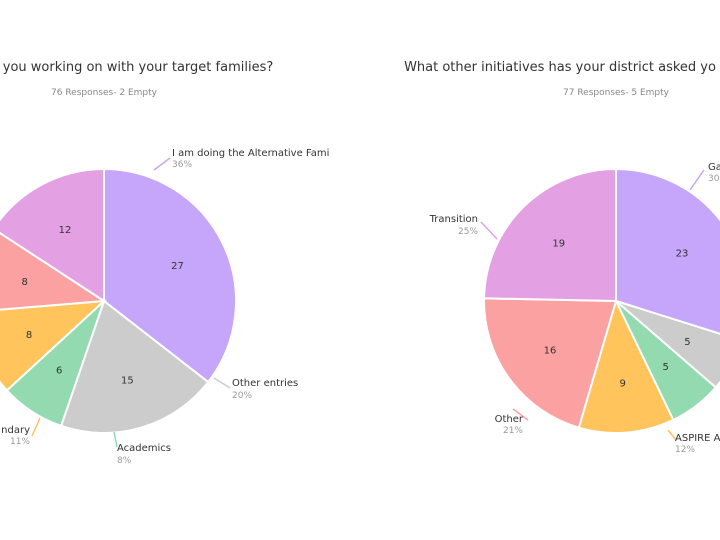 The width and height of the screenshot is (720, 540). What do you see at coordinates (468, 232) in the screenshot?
I see `slice-percent-label: 25%` at bounding box center [468, 232].